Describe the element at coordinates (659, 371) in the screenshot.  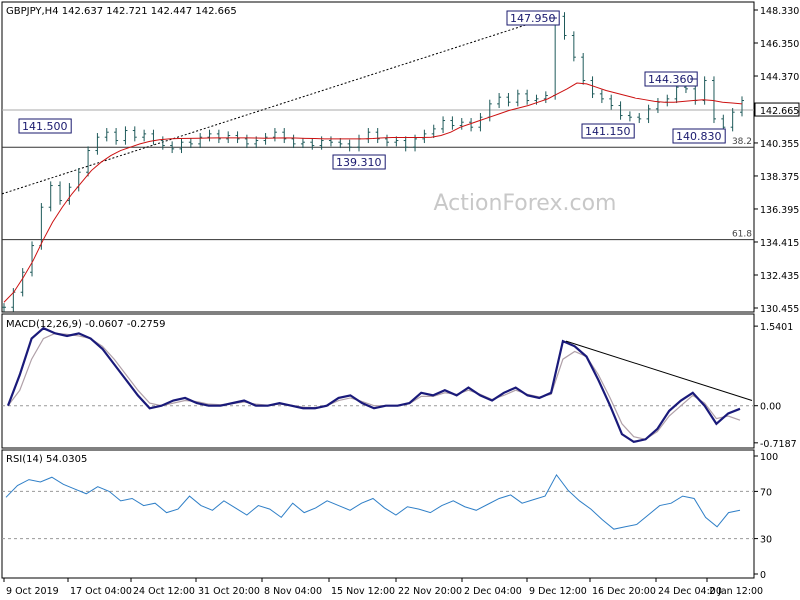
I see `macd-trend-line` at that location.